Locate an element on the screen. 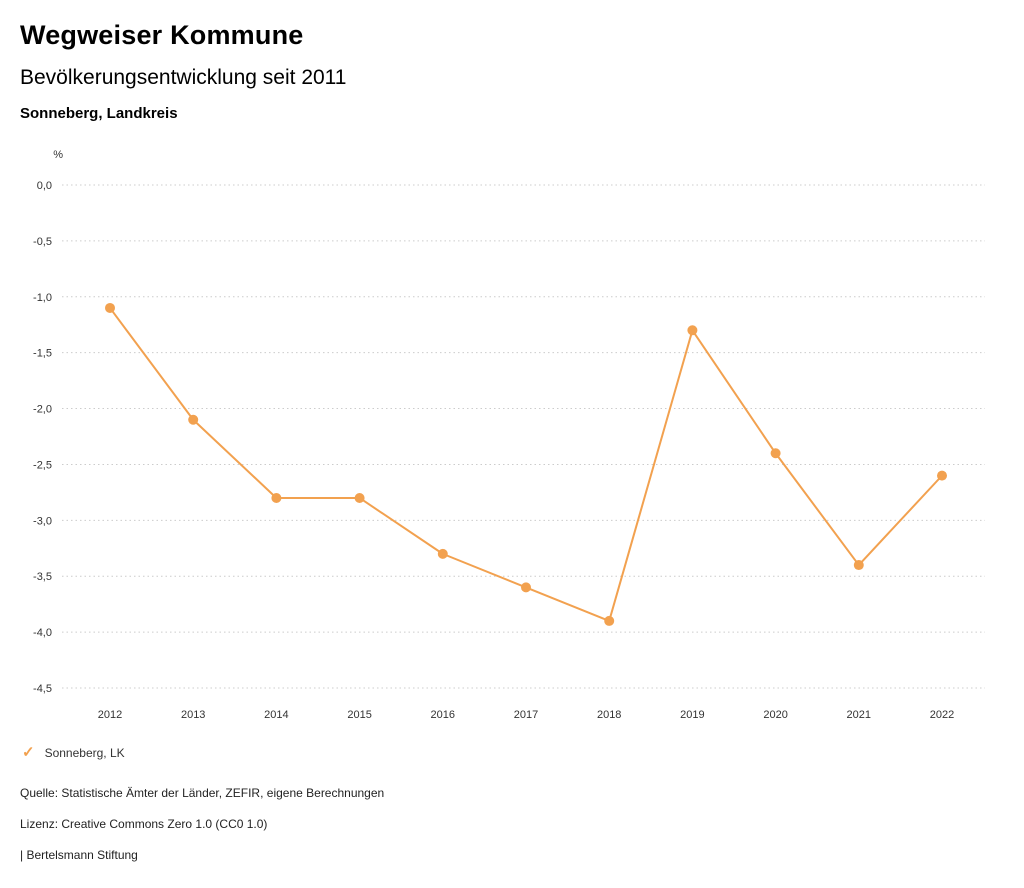 Image resolution: width=1024 pixels, height=888 pixels. page-title: Wegweiser Kommune is located at coordinates (162, 35).